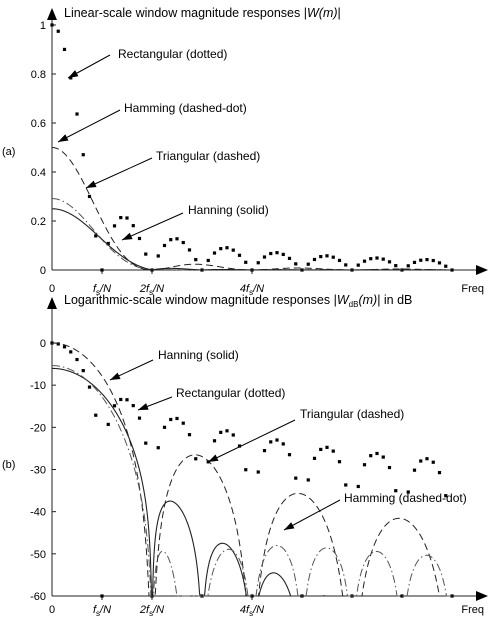 This screenshot has height=622, width=500. I want to click on y-tick-label: 1, so click(43, 26).